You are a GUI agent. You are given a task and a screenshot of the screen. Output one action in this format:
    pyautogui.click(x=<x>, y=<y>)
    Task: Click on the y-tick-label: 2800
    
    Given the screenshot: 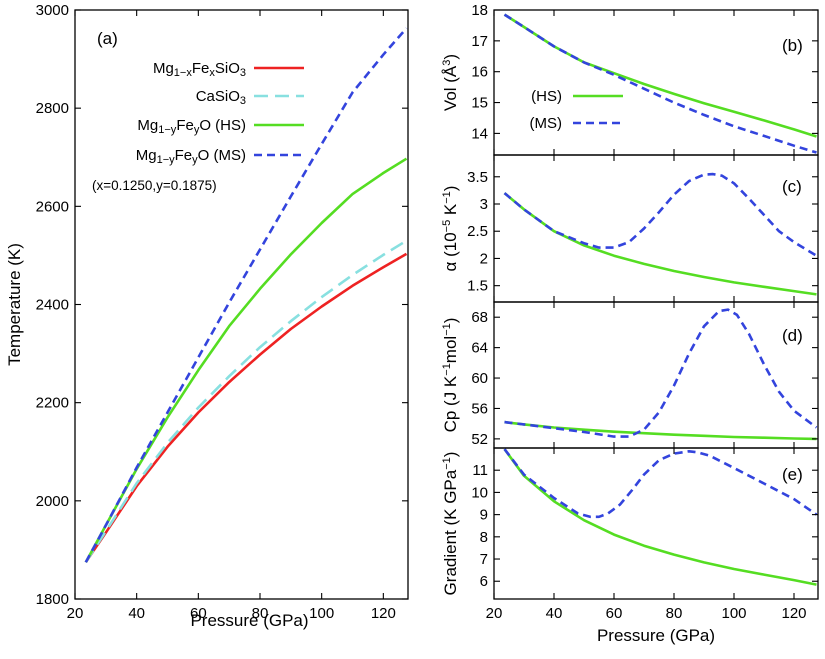 What is the action you would take?
    pyautogui.click(x=52, y=108)
    